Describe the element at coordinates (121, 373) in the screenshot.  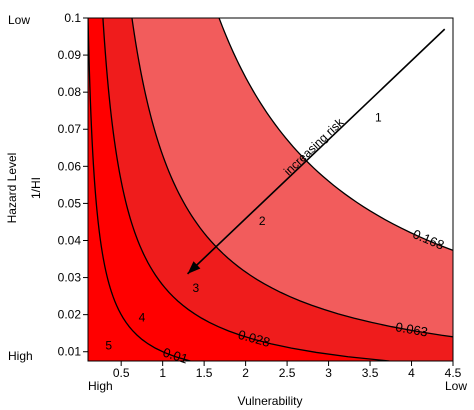
I see `x-tick-label: 0.5` at that location.